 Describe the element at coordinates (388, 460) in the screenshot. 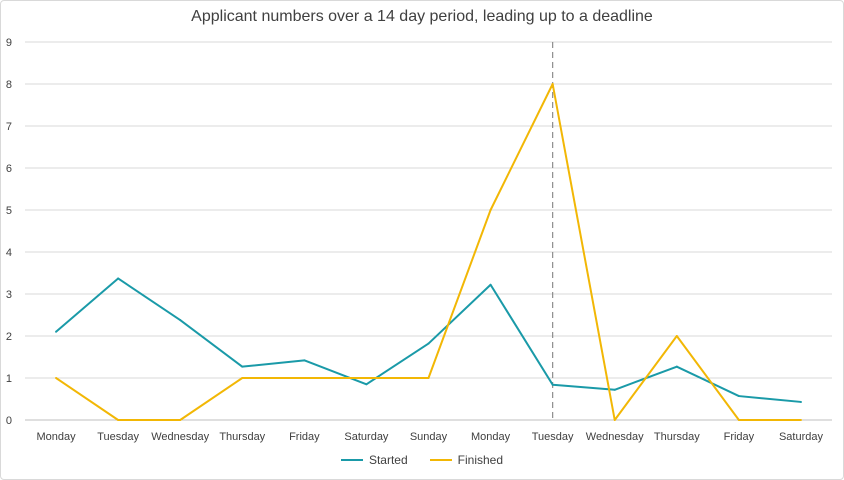

I see `legend-label-started: Started` at that location.